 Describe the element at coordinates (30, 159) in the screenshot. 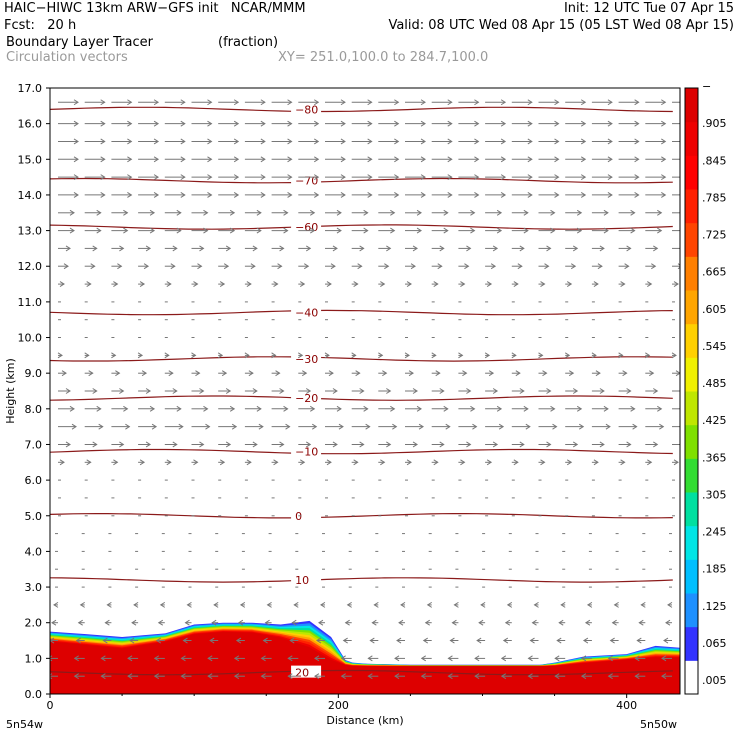

I see `y-tick-label: 15.0` at that location.